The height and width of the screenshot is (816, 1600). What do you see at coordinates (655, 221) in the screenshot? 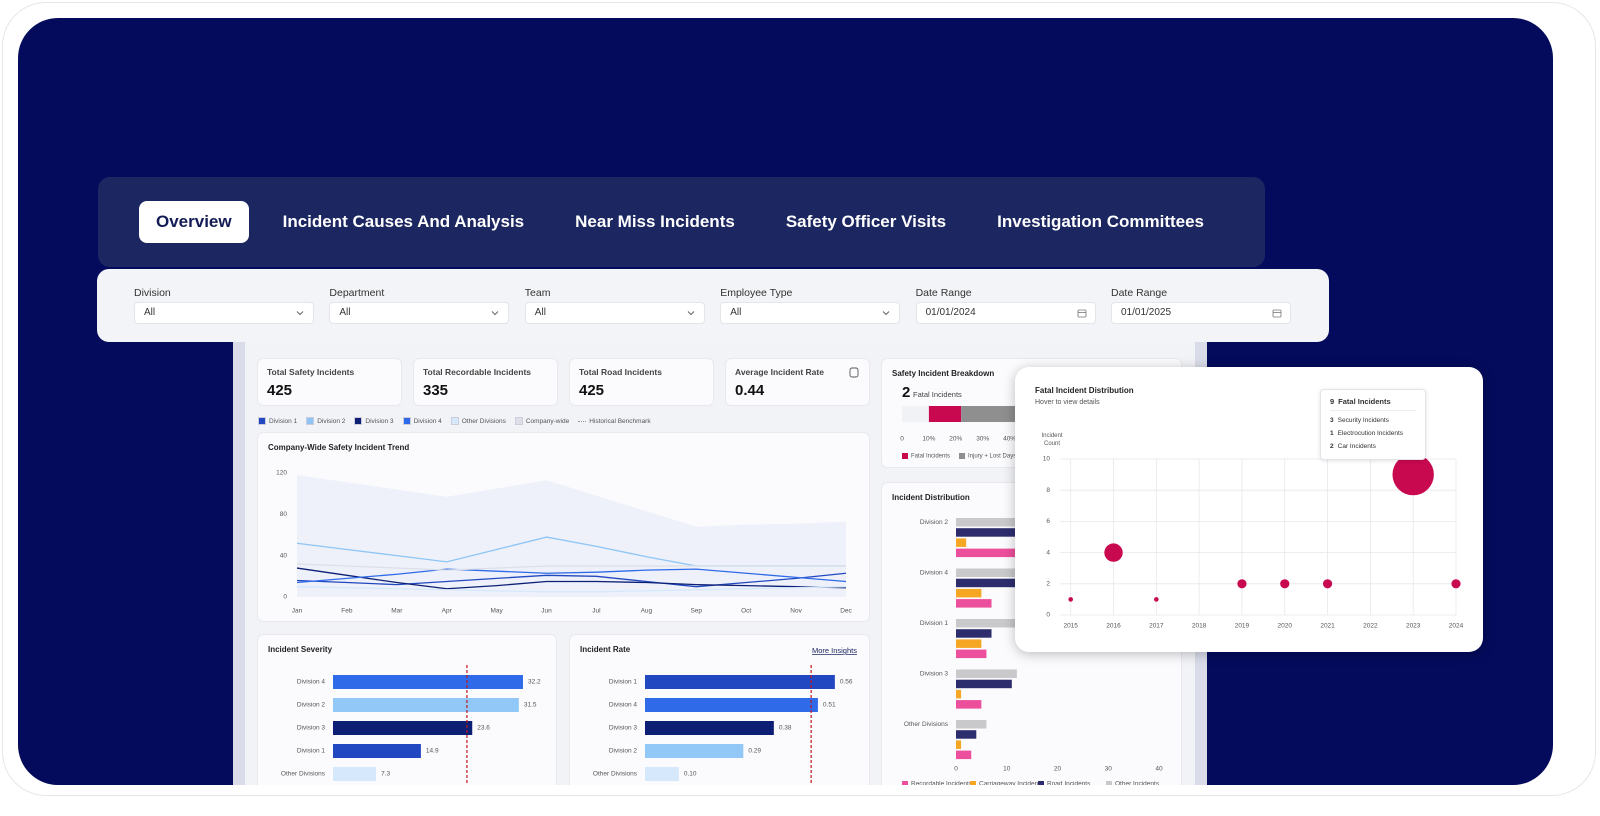
I see `tab: Near Miss Incidents` at bounding box center [655, 221].